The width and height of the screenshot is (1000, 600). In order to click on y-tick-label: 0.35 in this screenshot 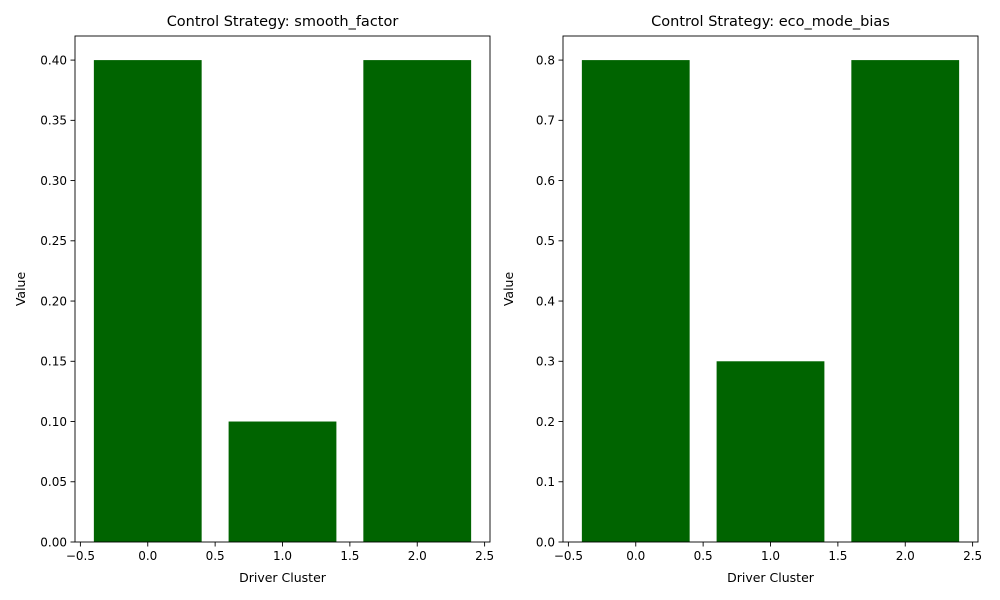, I will do `click(53, 121)`.